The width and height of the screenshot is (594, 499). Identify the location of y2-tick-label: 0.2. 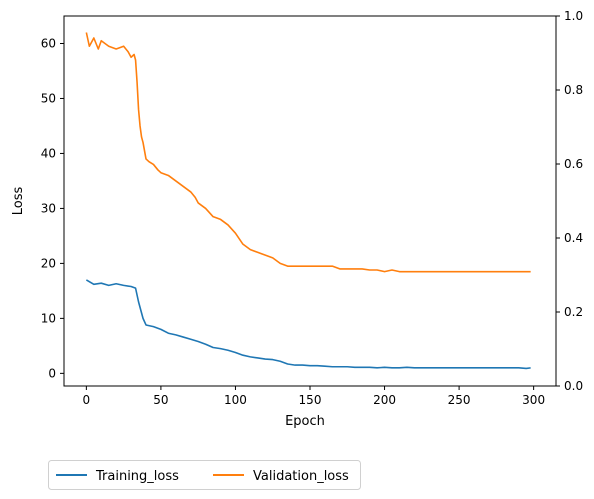
(573, 312).